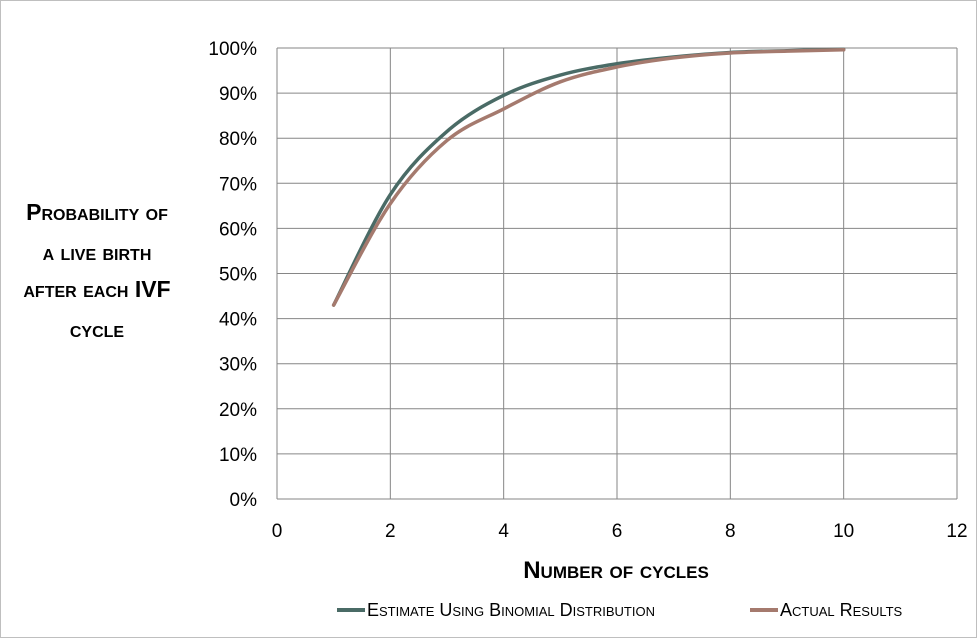  What do you see at coordinates (616, 570) in the screenshot?
I see `x-axis-title: Number of cycles` at bounding box center [616, 570].